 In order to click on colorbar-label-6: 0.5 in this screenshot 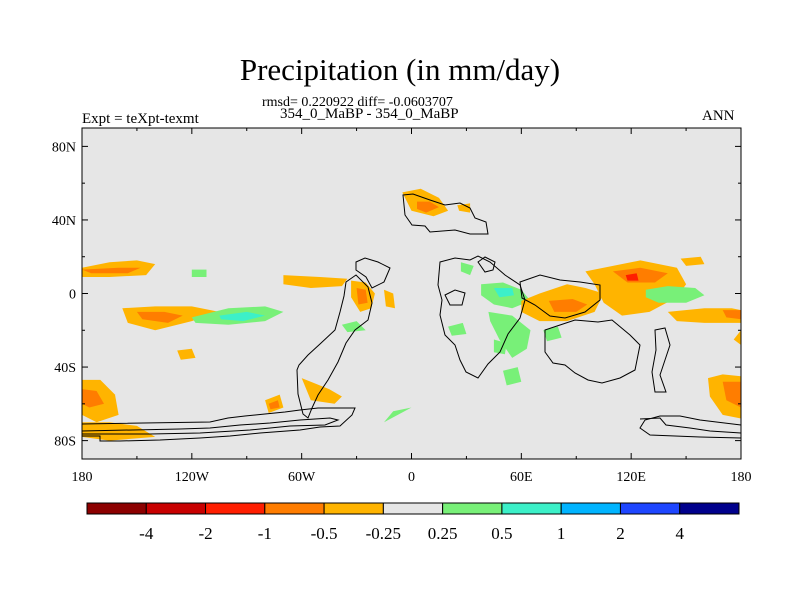, I will do `click(501, 533)`.